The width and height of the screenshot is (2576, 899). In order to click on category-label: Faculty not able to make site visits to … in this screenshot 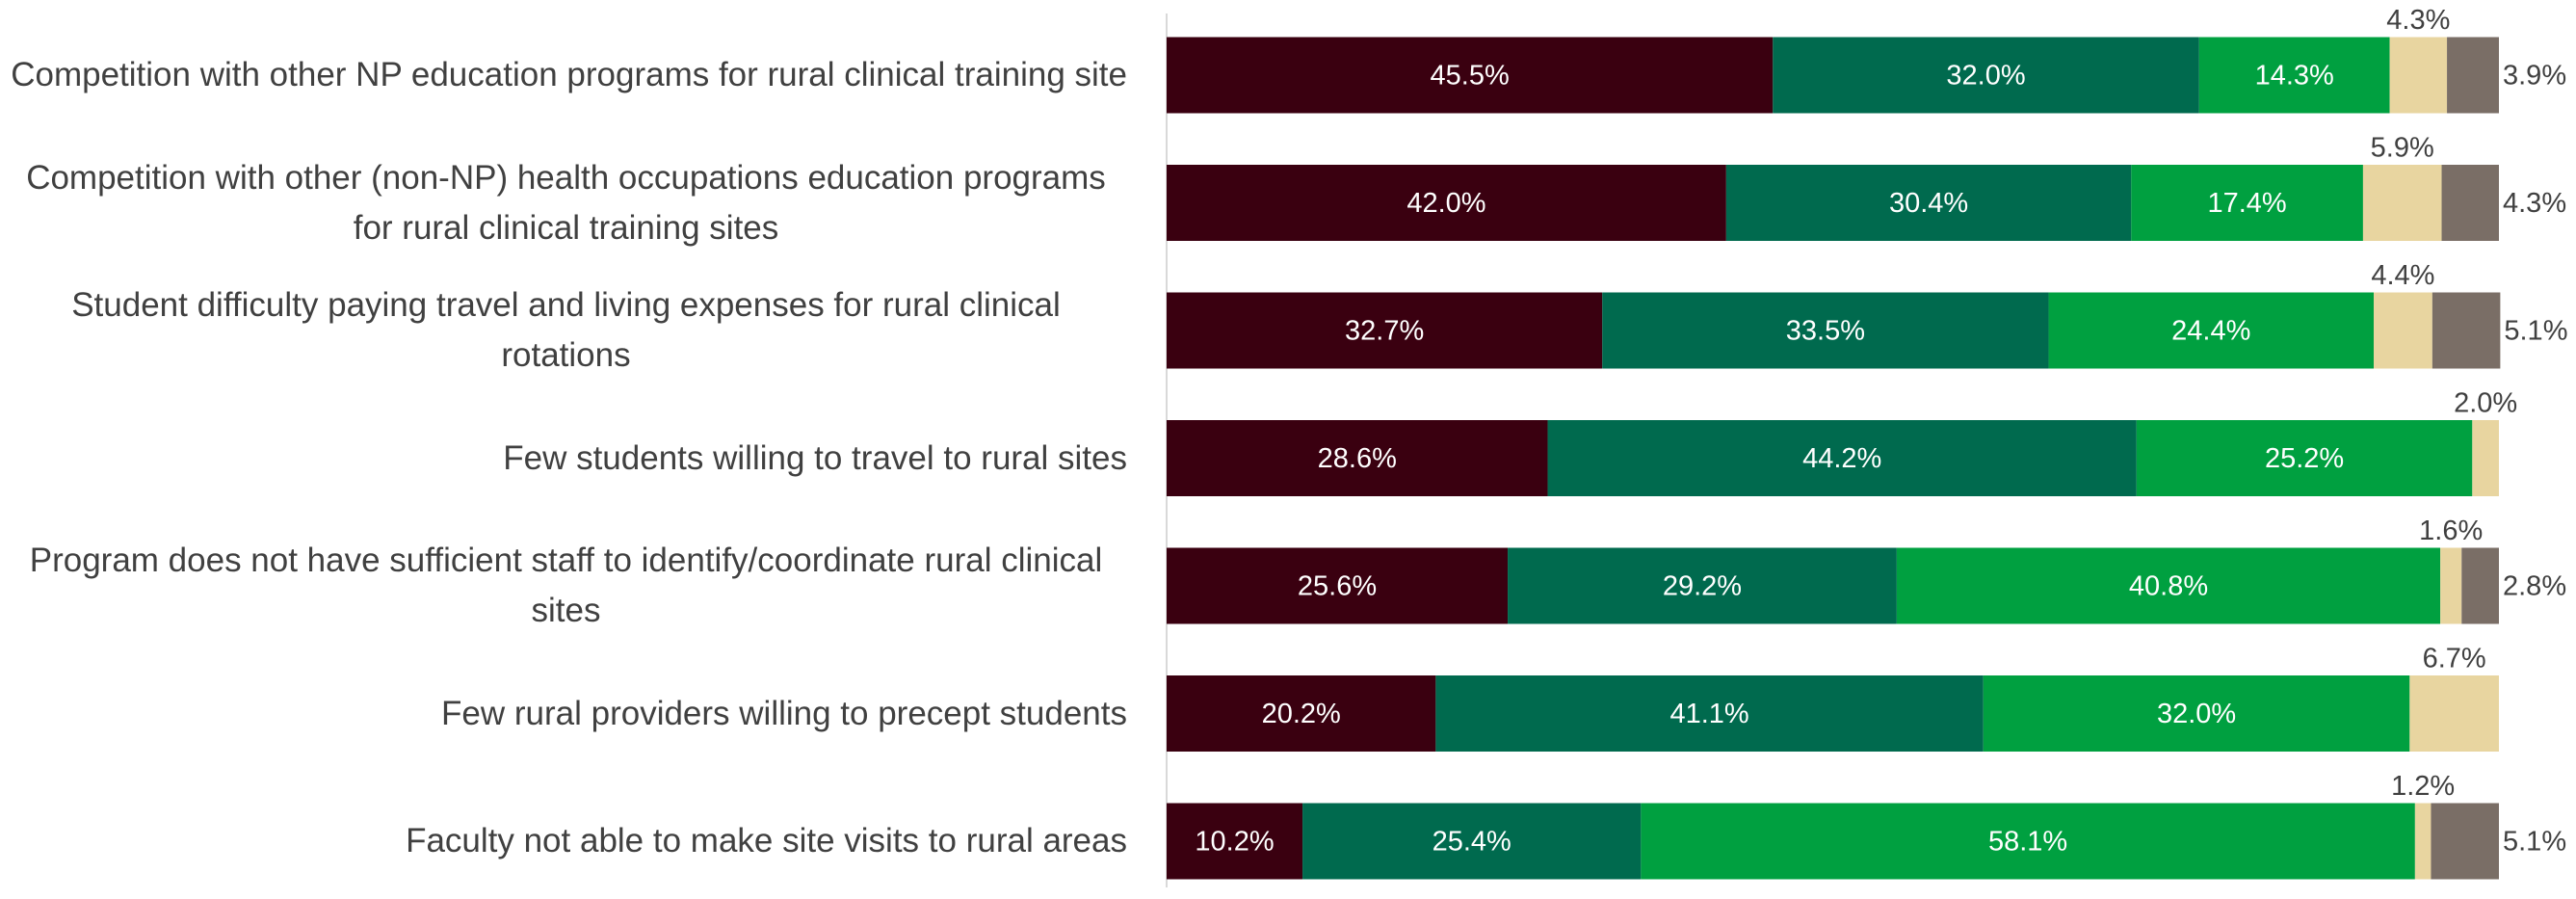, I will do `click(767, 840)`.